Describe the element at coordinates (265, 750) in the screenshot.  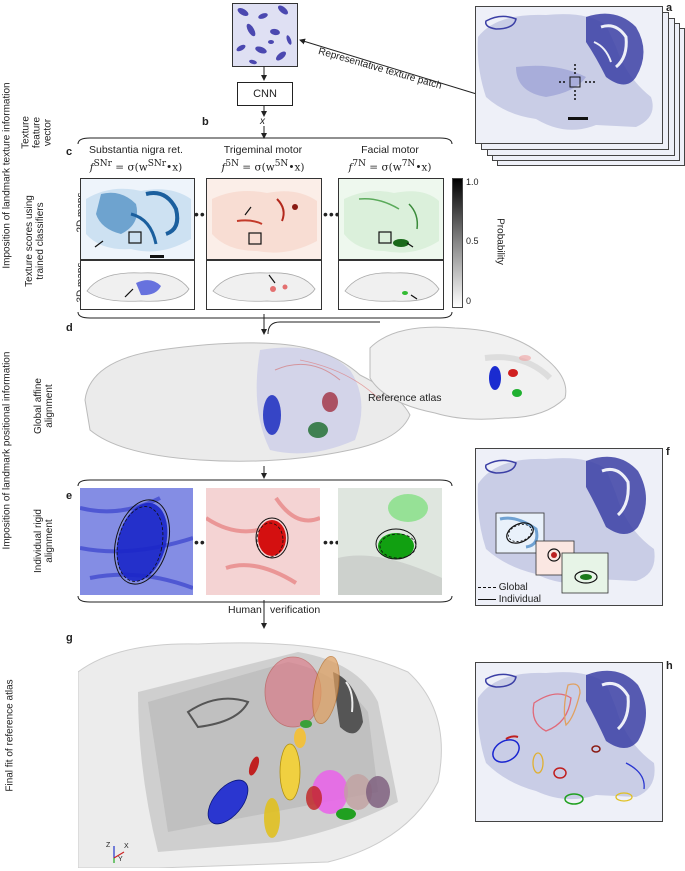
I see `final-fit-3d-render` at that location.